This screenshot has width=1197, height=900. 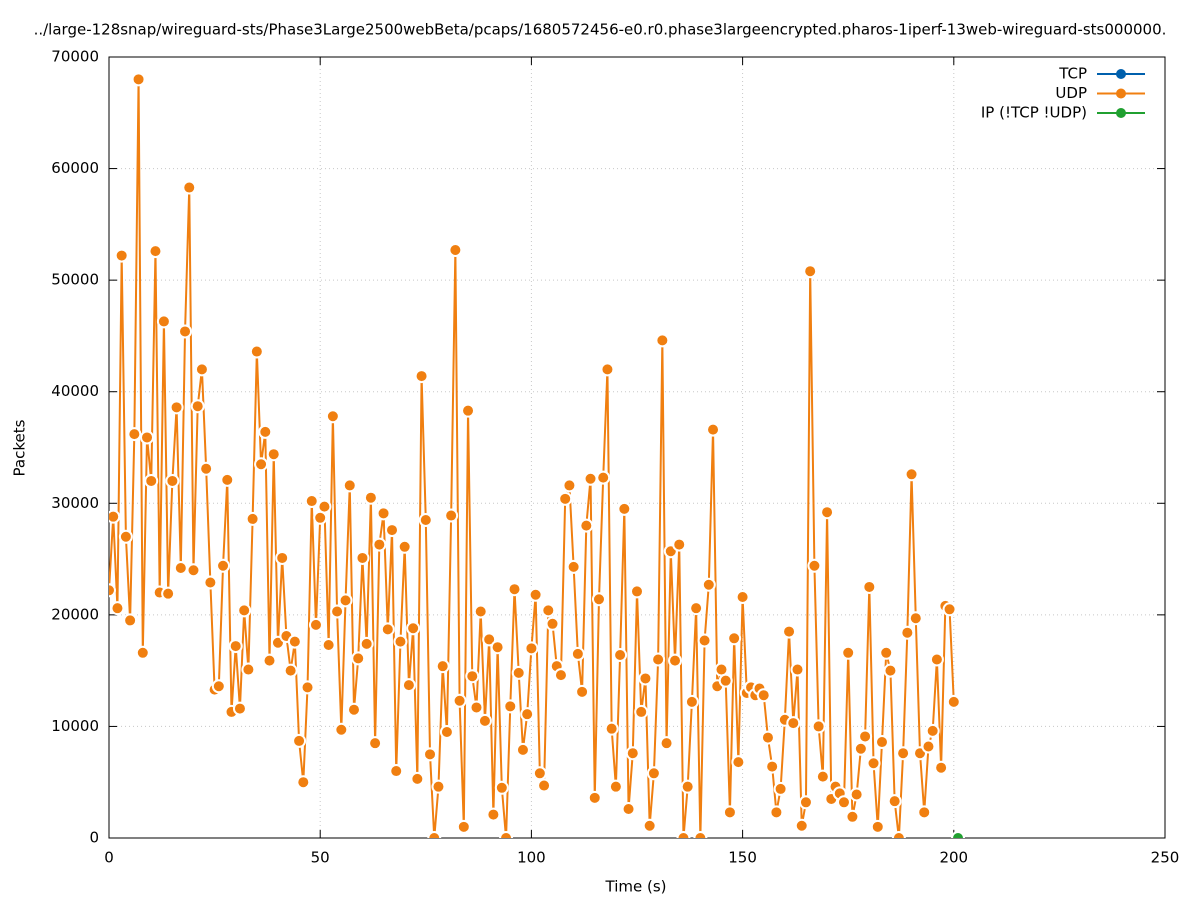 What do you see at coordinates (109, 858) in the screenshot?
I see `x-tick-label: 0` at bounding box center [109, 858].